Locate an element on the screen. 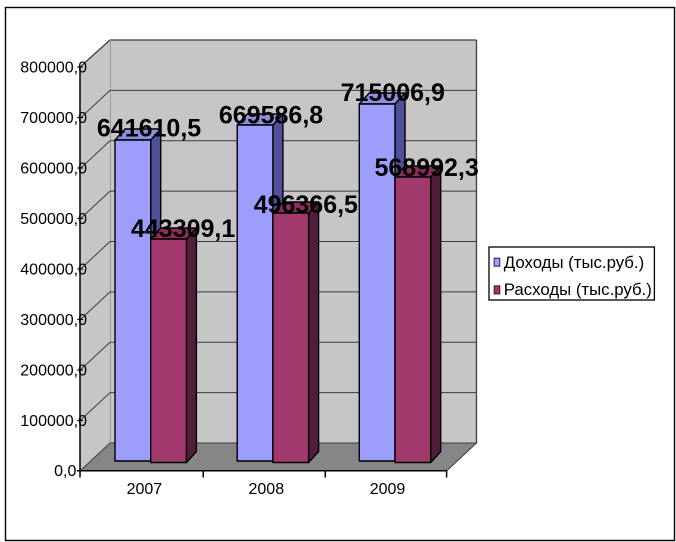 This screenshot has width=676, height=542. svg-text: 443309,1 is located at coordinates (183, 229).